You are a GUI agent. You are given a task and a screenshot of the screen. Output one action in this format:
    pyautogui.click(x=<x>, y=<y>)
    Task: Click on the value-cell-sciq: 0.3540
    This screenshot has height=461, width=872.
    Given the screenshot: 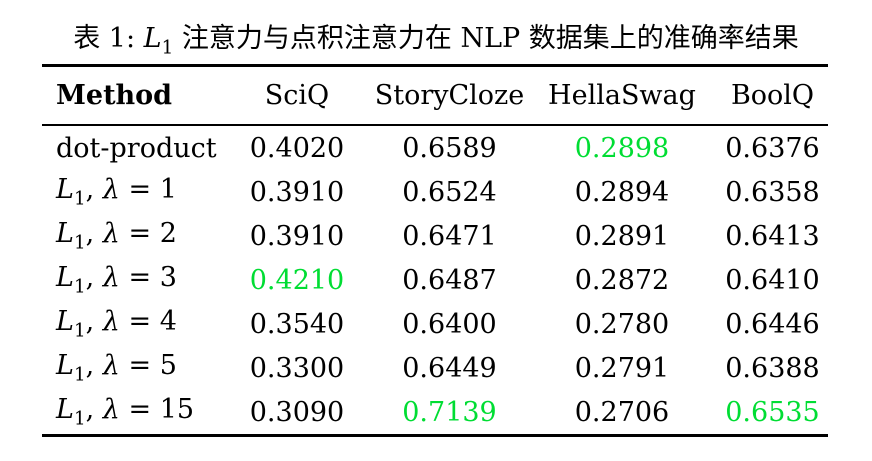 What is the action you would take?
    pyautogui.click(x=297, y=324)
    